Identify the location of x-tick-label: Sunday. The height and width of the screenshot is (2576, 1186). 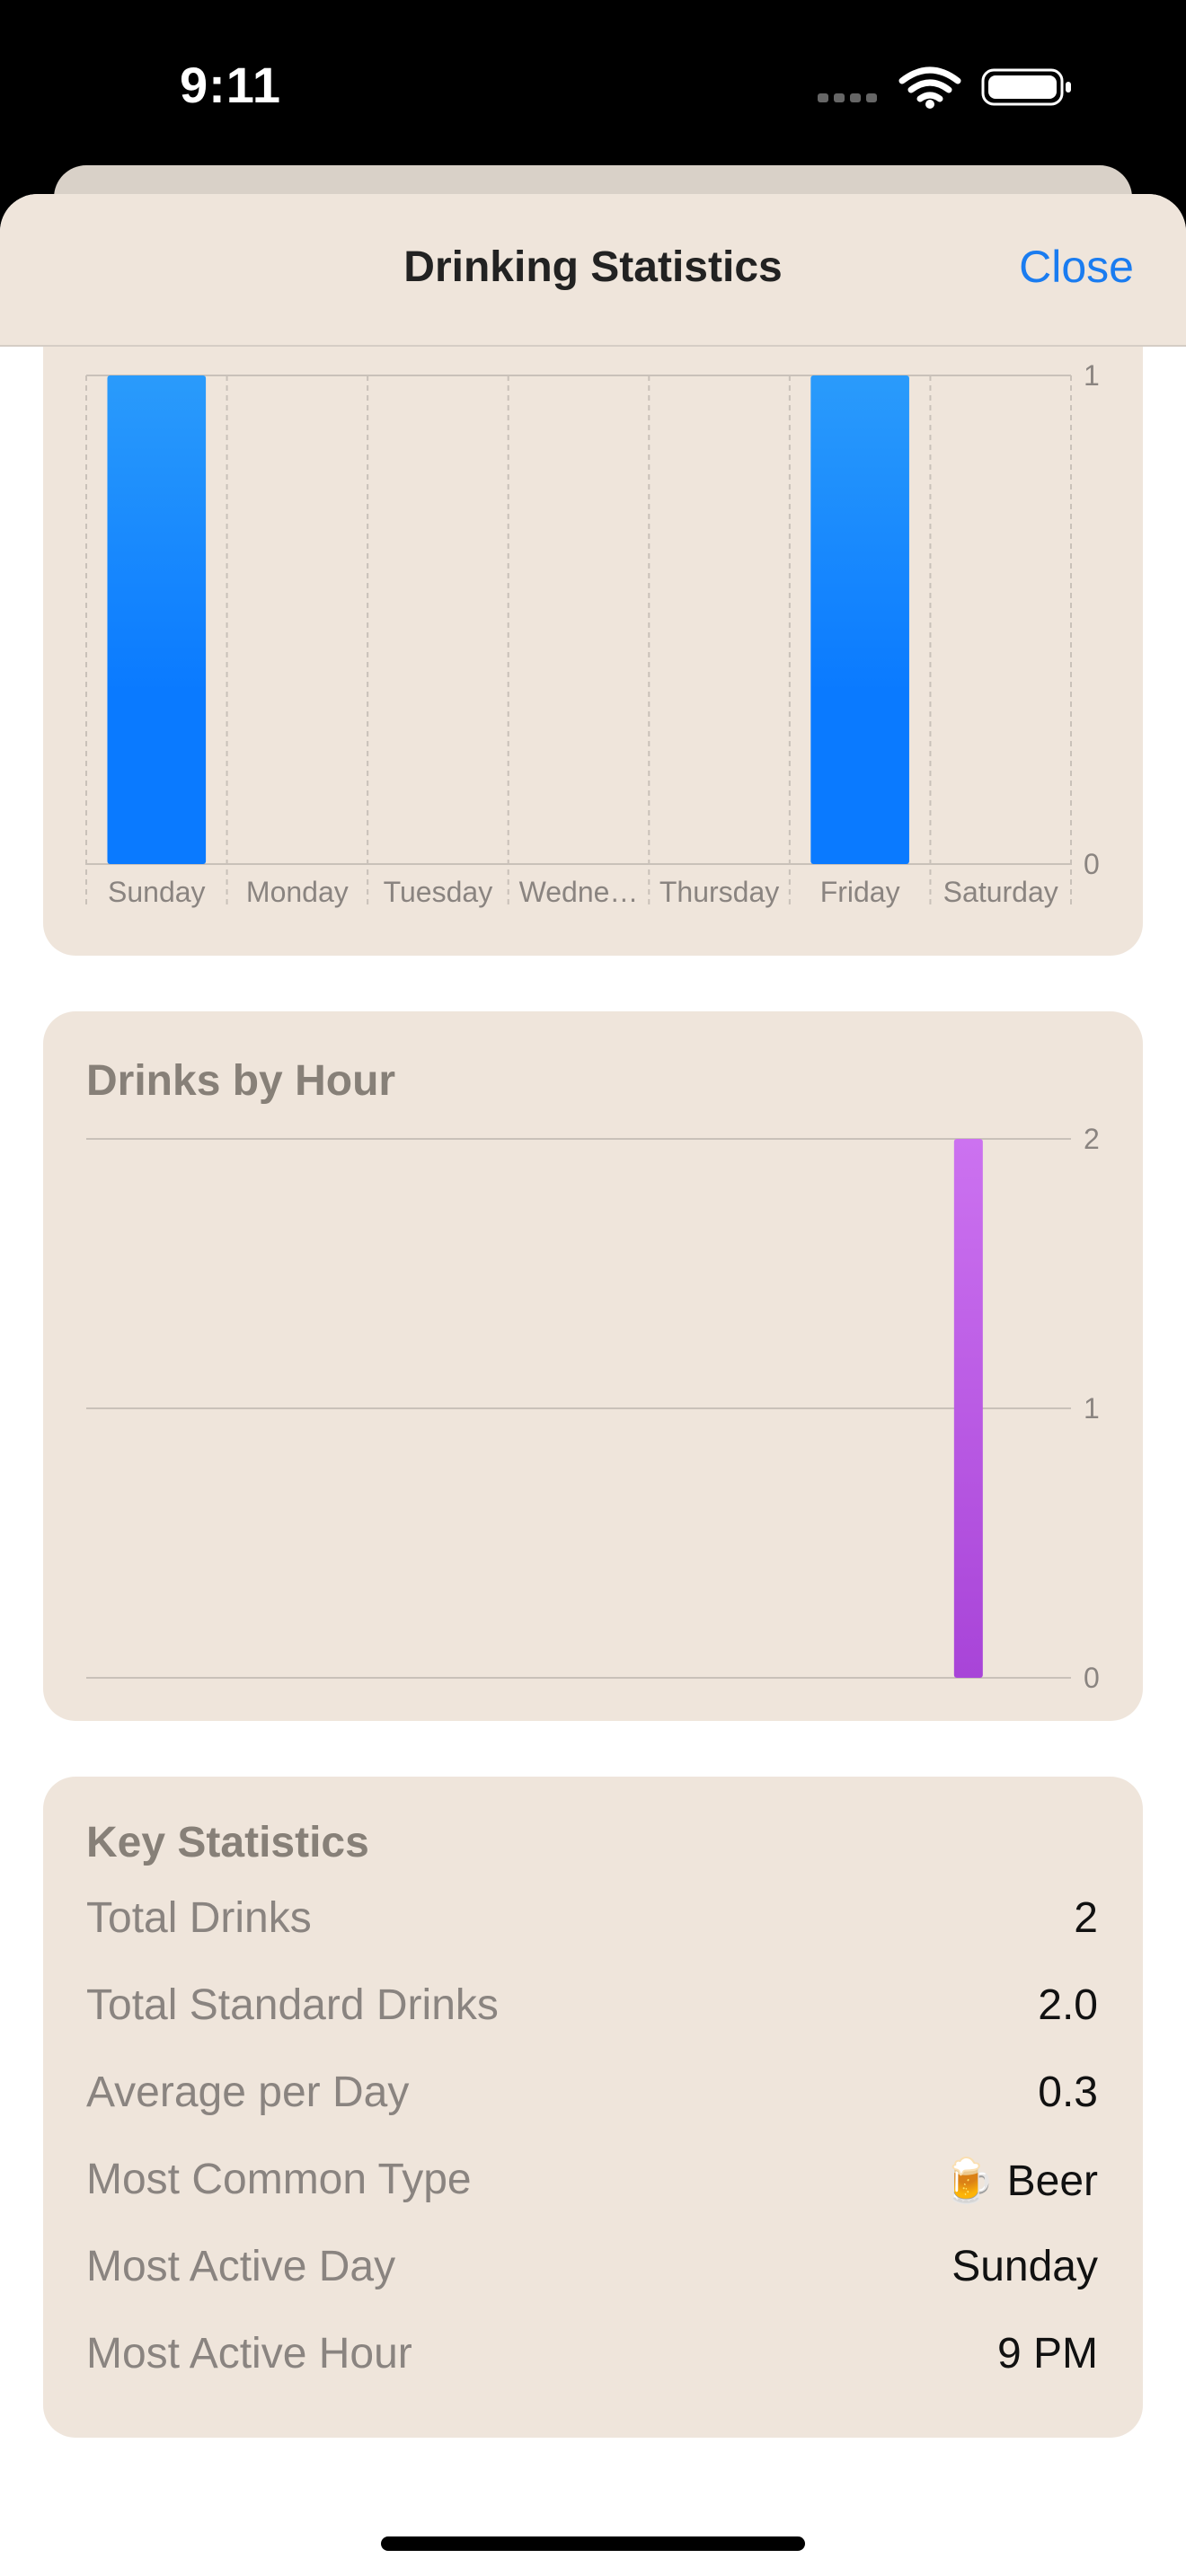
(157, 892).